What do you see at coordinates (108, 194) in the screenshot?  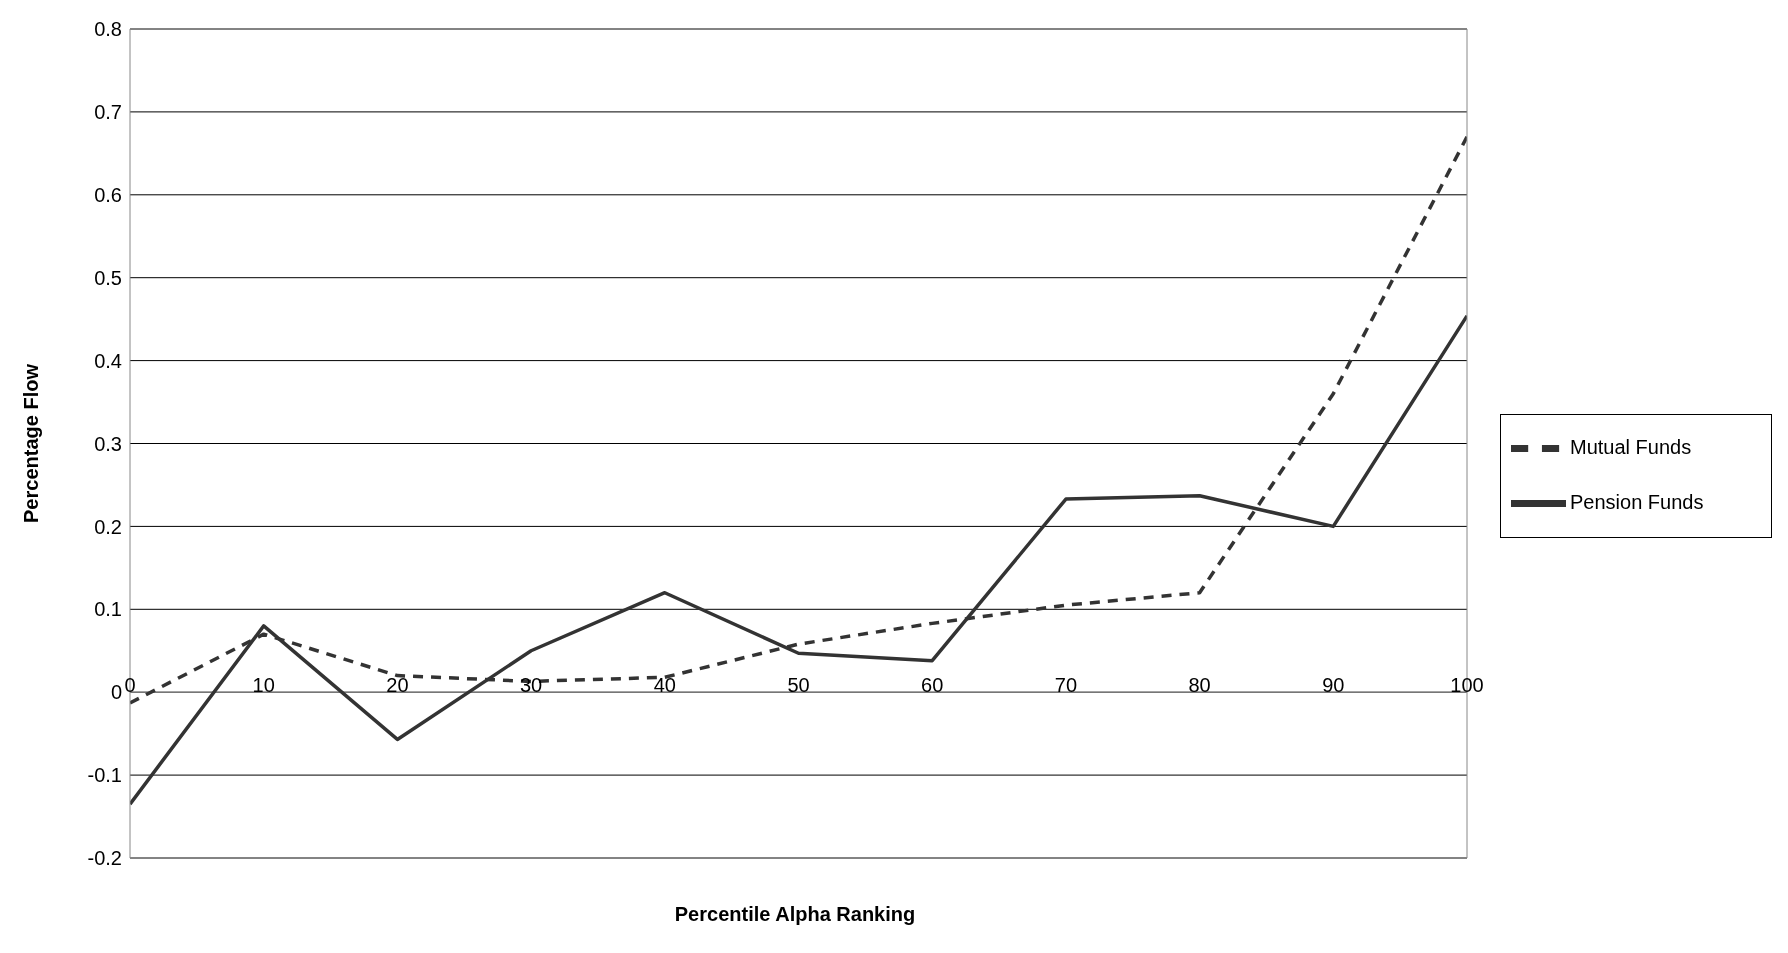 I see `y-tick-label: 0.6` at bounding box center [108, 194].